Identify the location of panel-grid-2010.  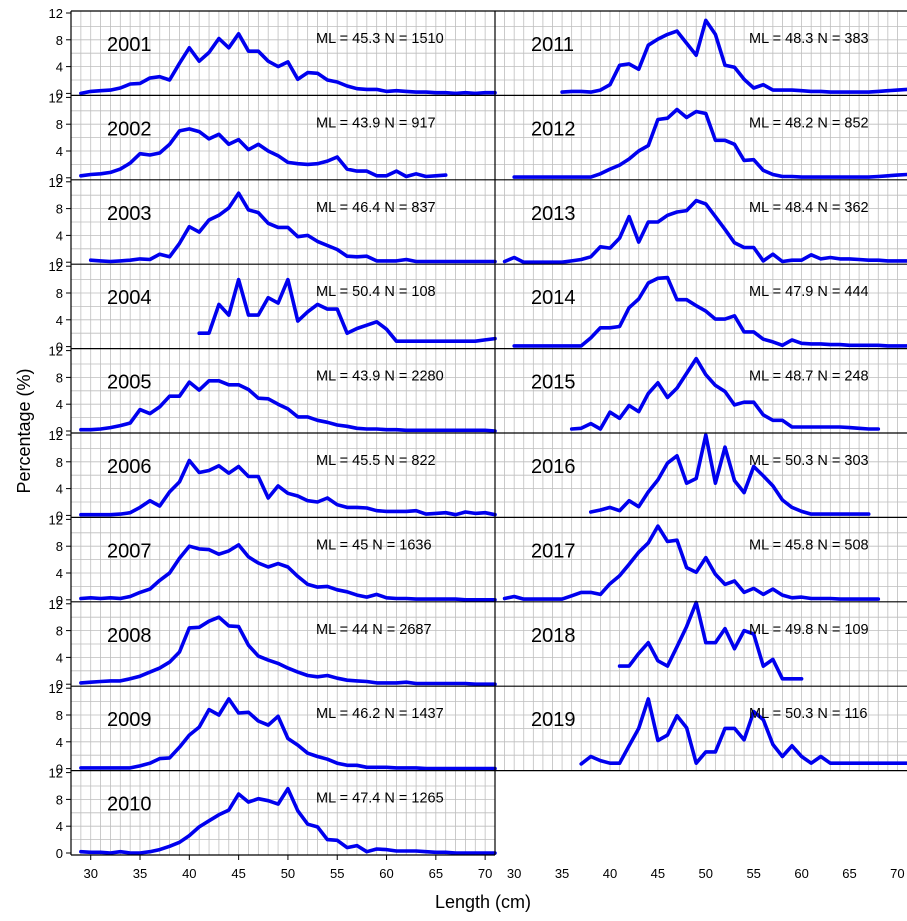
(283, 812).